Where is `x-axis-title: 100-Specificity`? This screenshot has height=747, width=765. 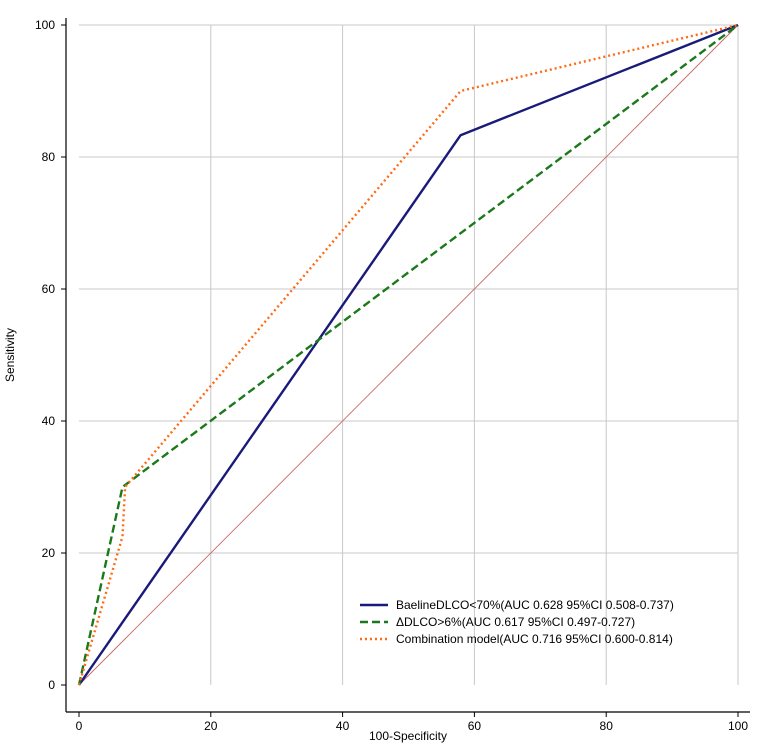 x-axis-title: 100-Specificity is located at coordinates (408, 736).